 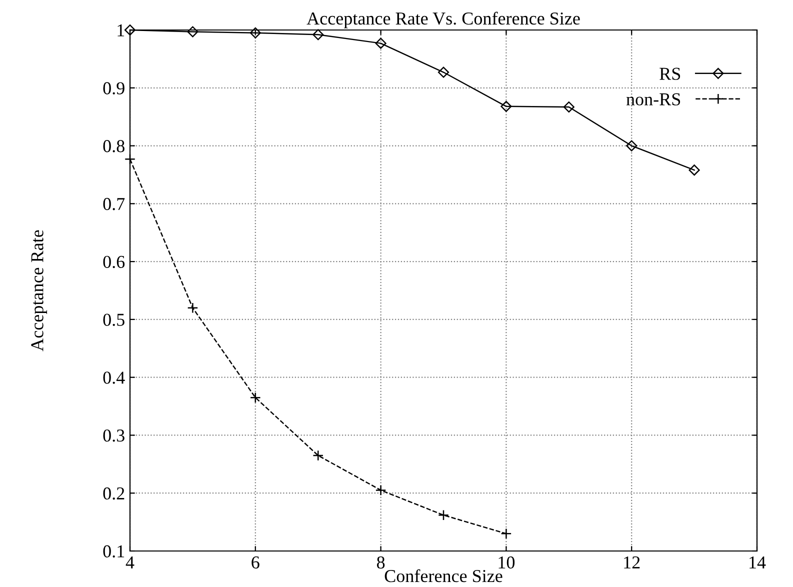 I want to click on y-tick-label: 0.8, so click(x=113, y=146).